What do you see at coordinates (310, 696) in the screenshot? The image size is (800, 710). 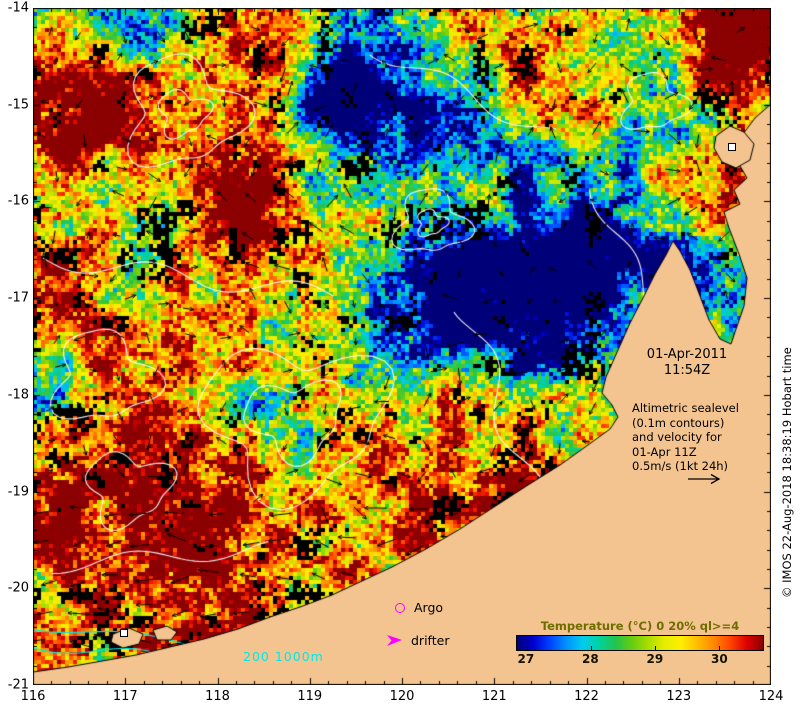 I see `x-tick-label: 119` at bounding box center [310, 696].